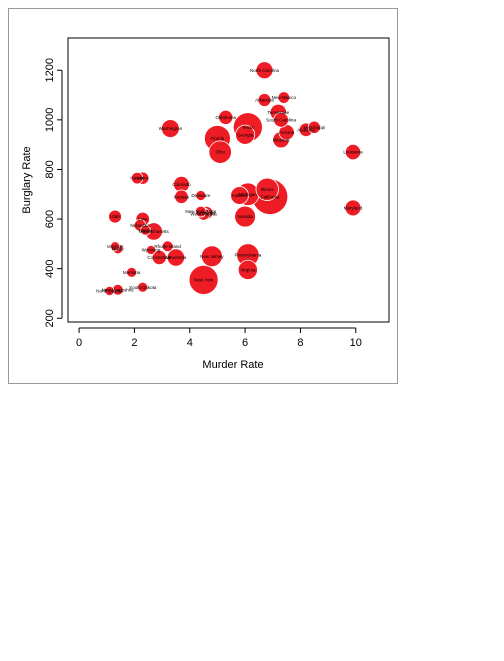 The image size is (504, 661). I want to click on x-tick-label: 2, so click(134, 343).